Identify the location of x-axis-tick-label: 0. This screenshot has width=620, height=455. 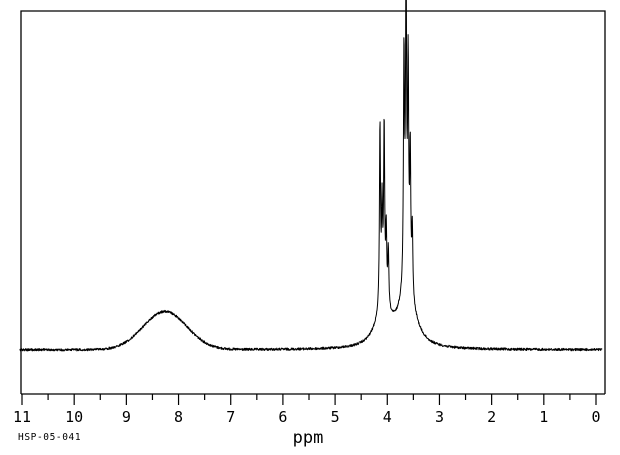
(595, 417).